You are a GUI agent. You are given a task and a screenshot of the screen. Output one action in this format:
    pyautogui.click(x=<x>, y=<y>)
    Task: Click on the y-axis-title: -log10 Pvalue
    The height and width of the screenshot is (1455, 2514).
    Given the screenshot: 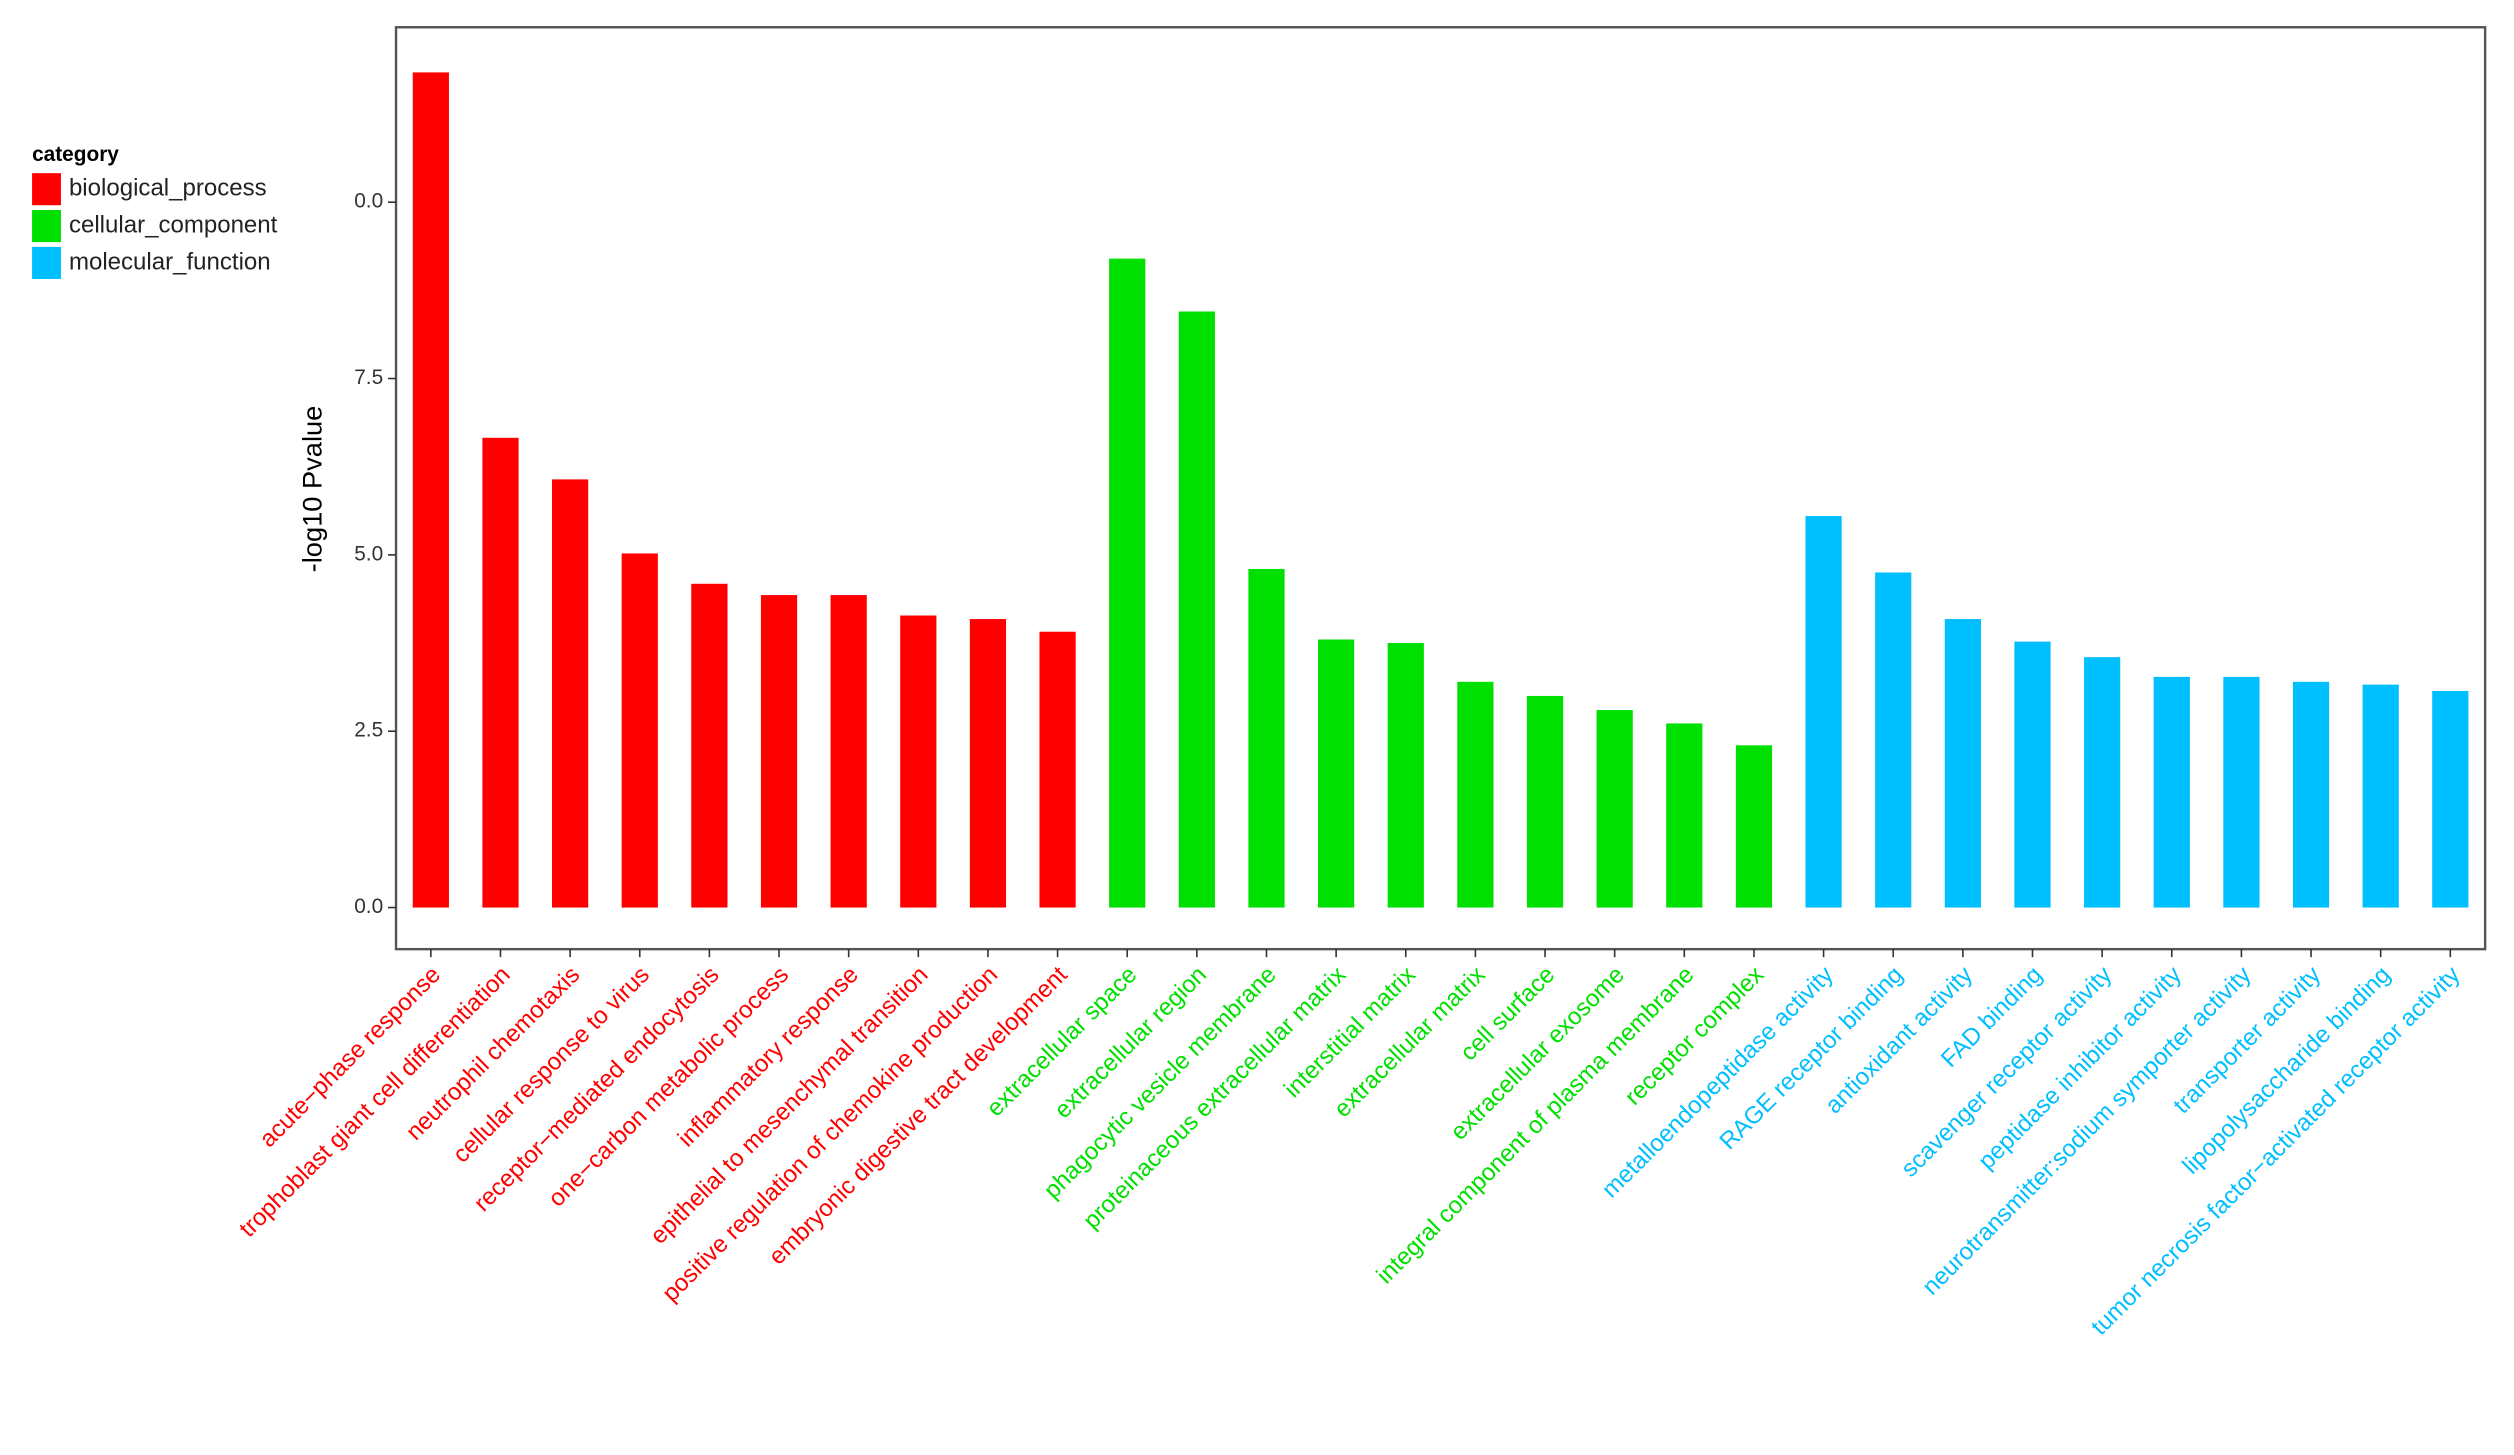 What is the action you would take?
    pyautogui.click(x=311, y=489)
    